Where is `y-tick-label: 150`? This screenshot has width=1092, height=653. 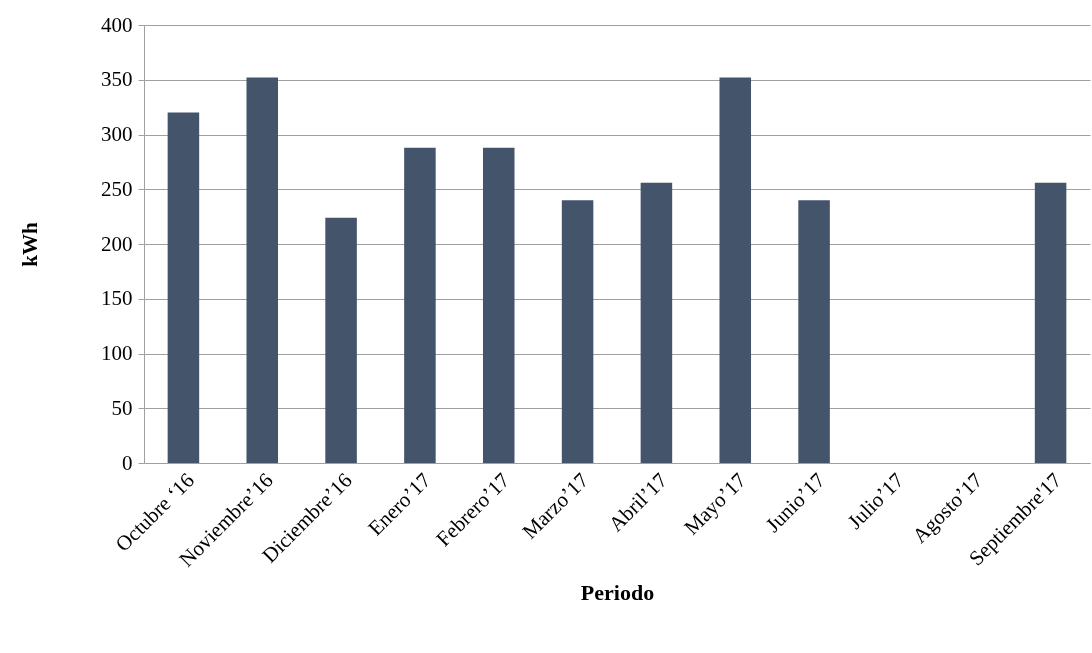 y-tick-label: 150 is located at coordinates (117, 298).